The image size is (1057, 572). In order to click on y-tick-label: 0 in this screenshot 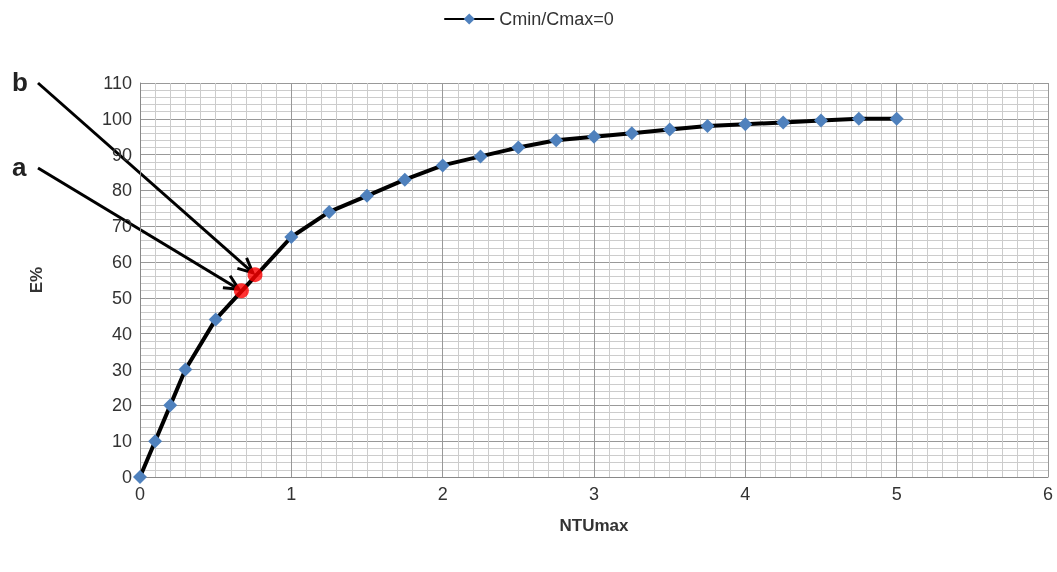, I will do `click(126, 477)`.